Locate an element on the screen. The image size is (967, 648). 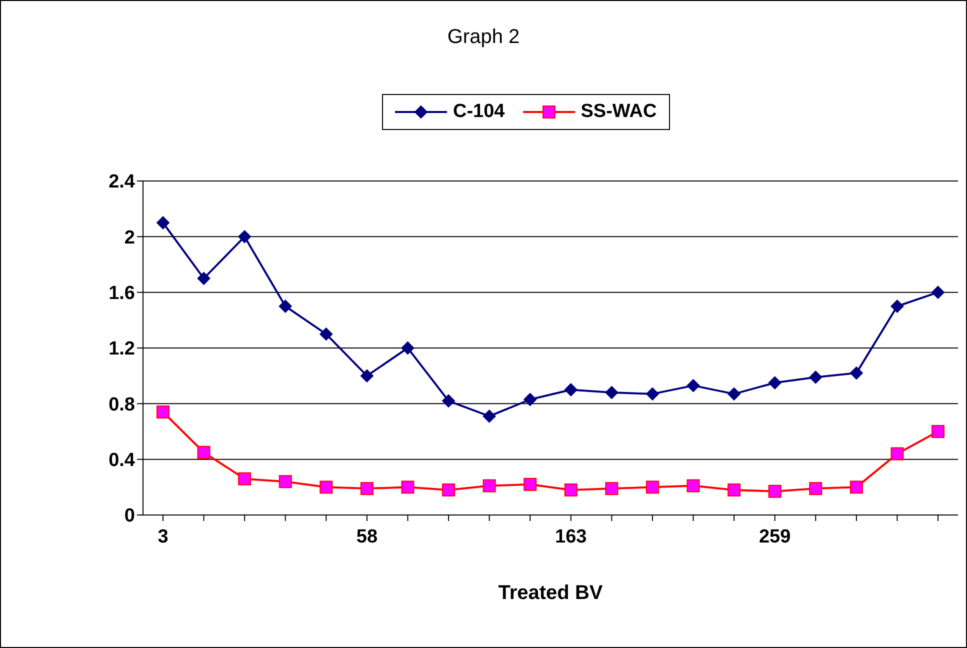
x-tick-label: 259 is located at coordinates (774, 537).